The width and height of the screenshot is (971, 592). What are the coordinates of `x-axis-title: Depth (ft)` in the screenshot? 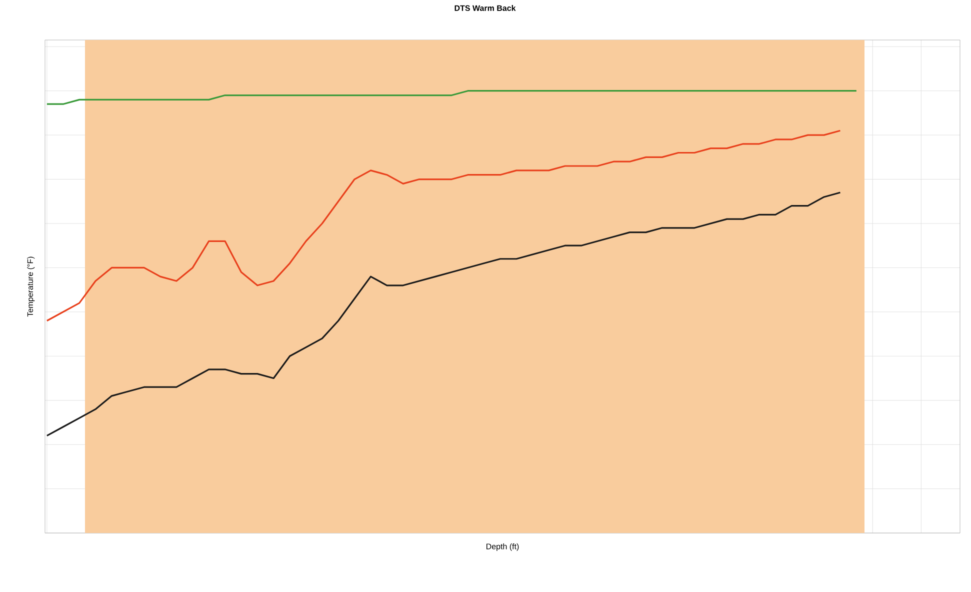 It's located at (502, 547).